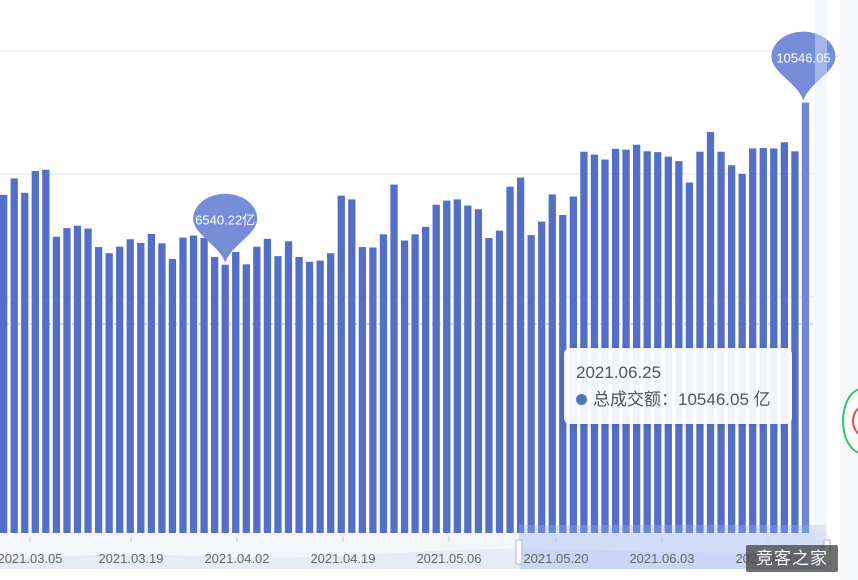 Image resolution: width=858 pixels, height=580 pixels. I want to click on x-tick-label: 2021.04.19, so click(342, 558).